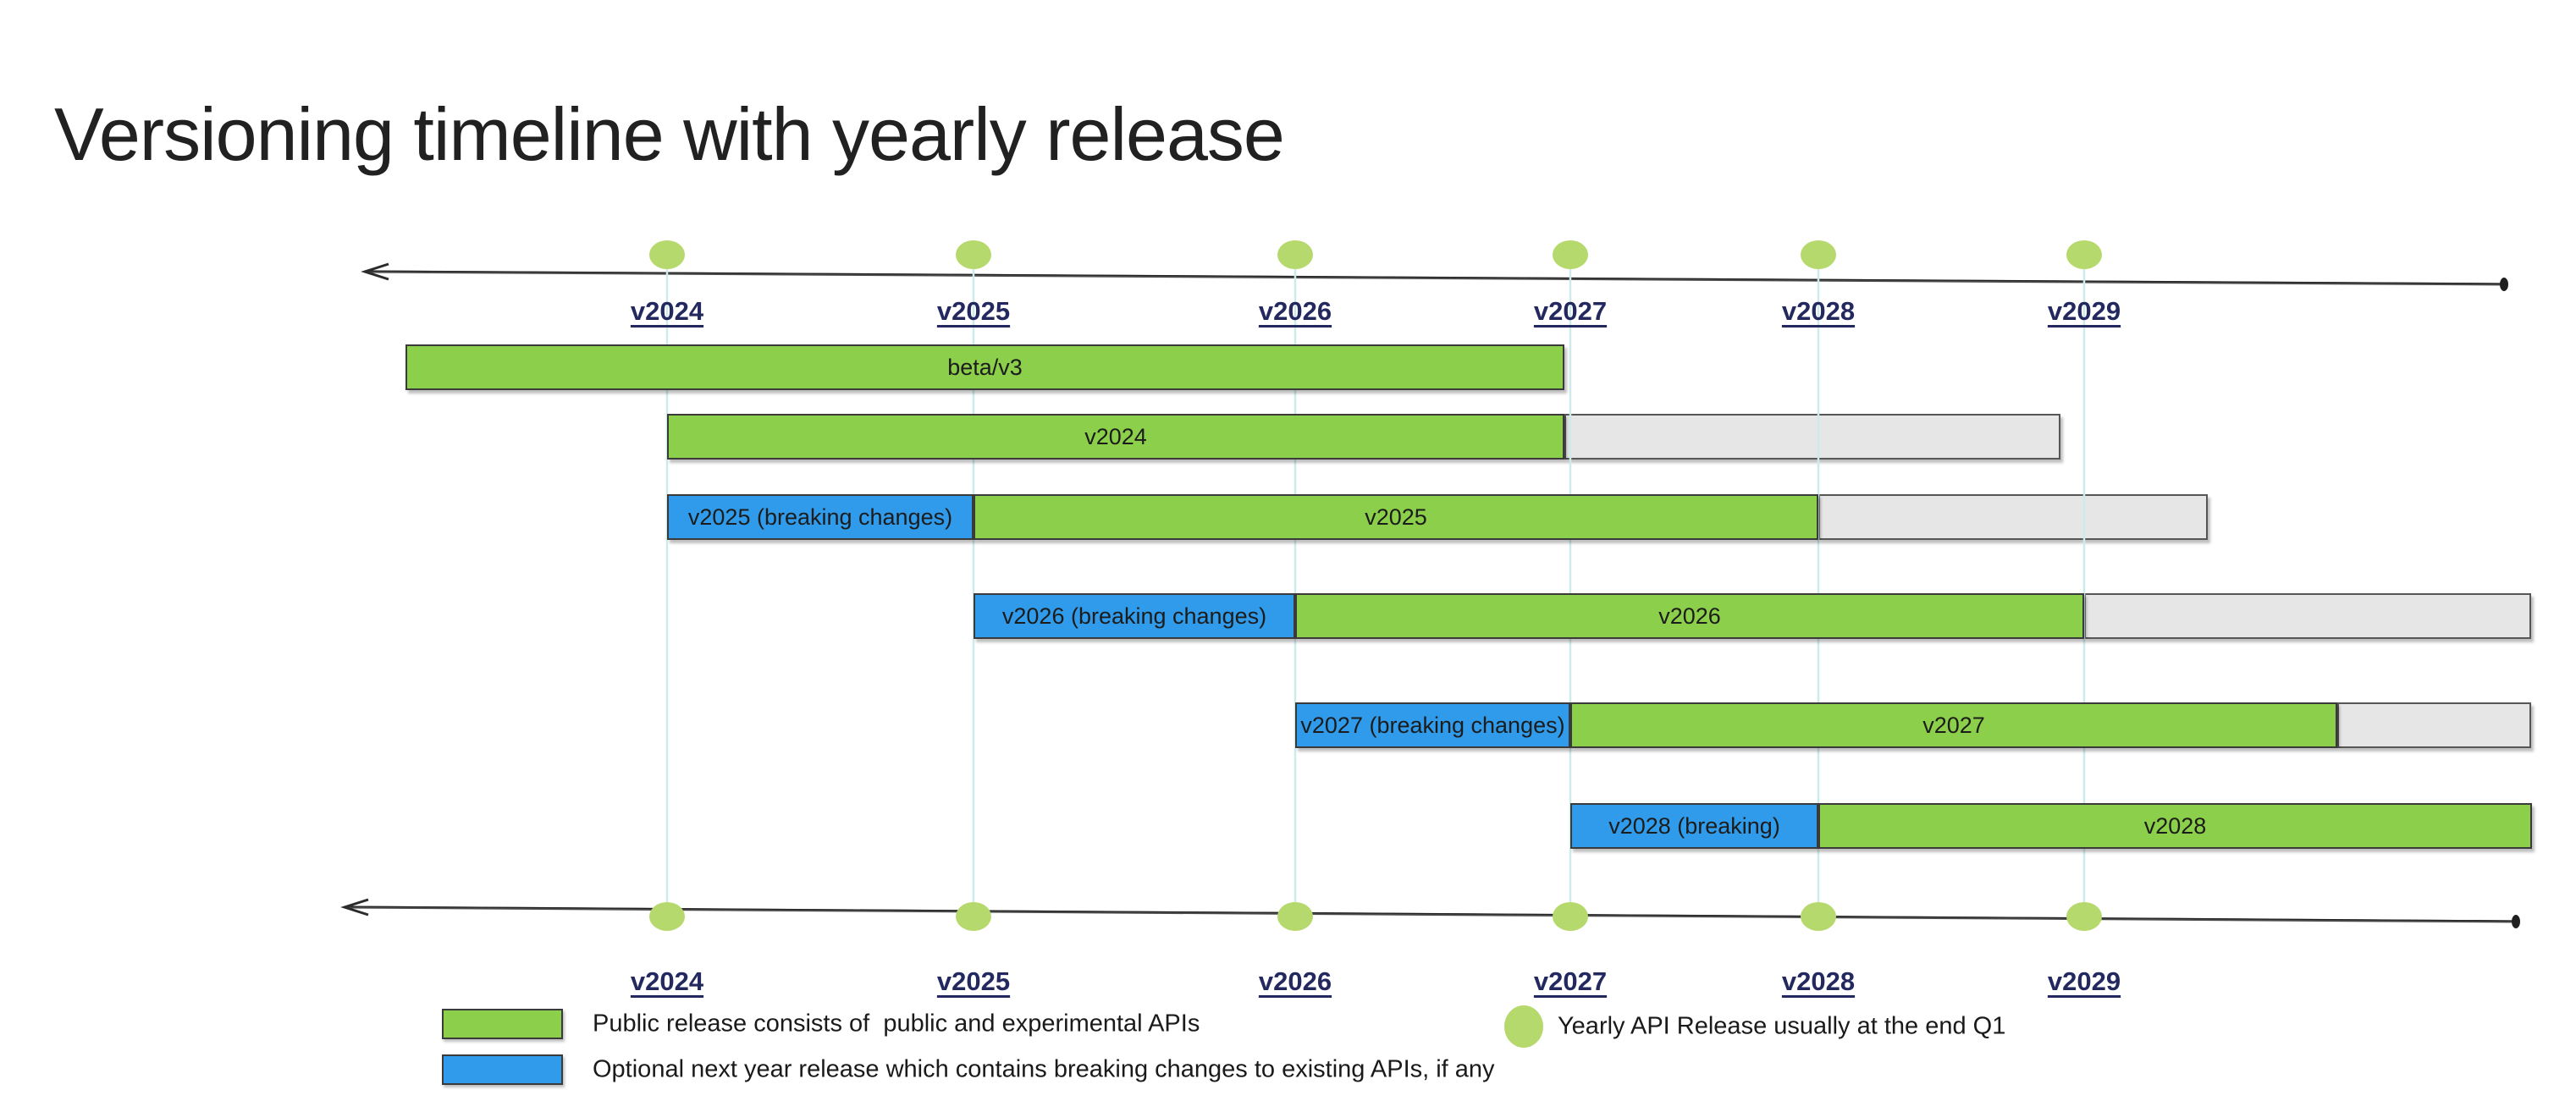 The width and height of the screenshot is (2576, 1112). I want to click on bar-v2027-green-segment: v2027, so click(1953, 725).